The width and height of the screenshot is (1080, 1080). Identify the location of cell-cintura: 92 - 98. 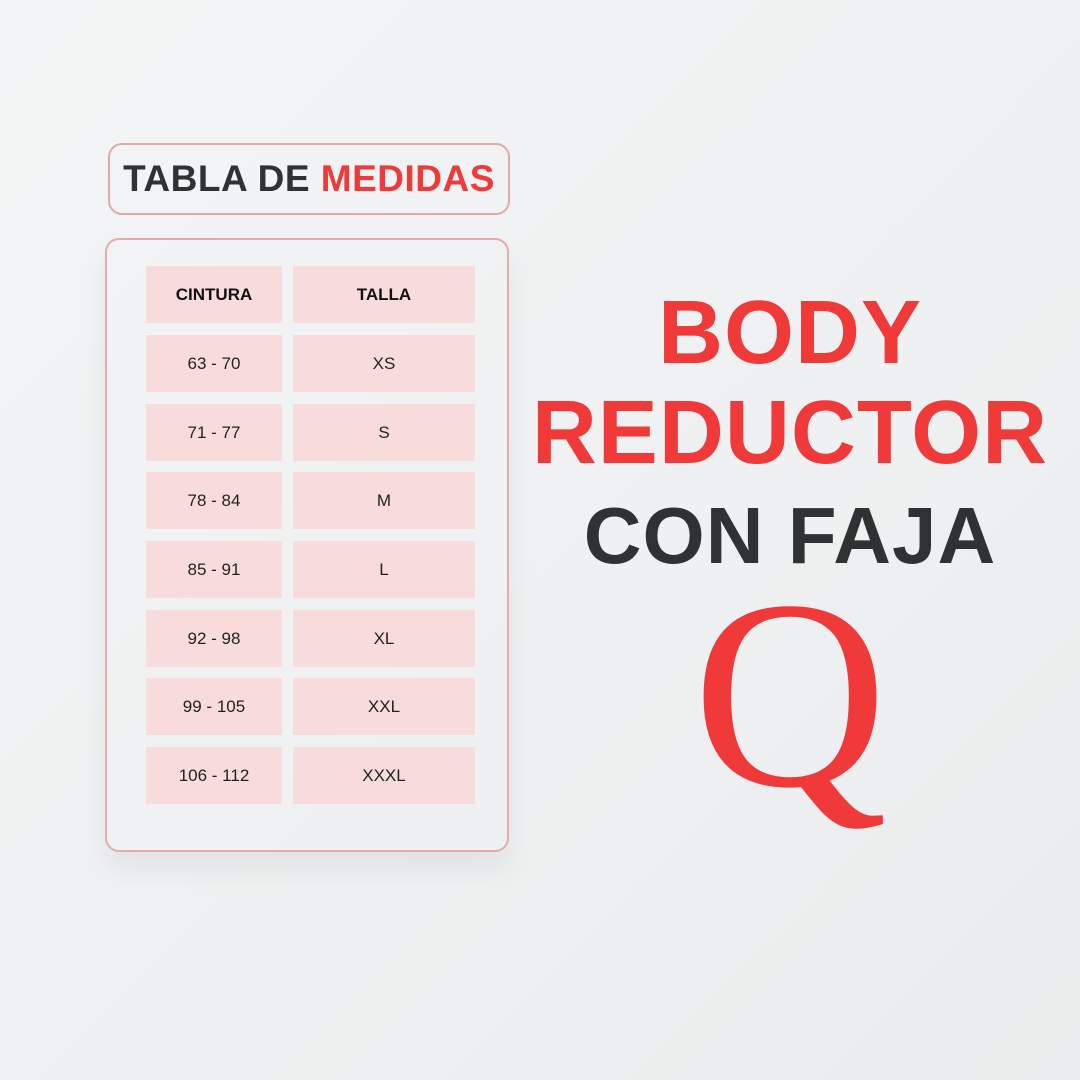
(214, 638).